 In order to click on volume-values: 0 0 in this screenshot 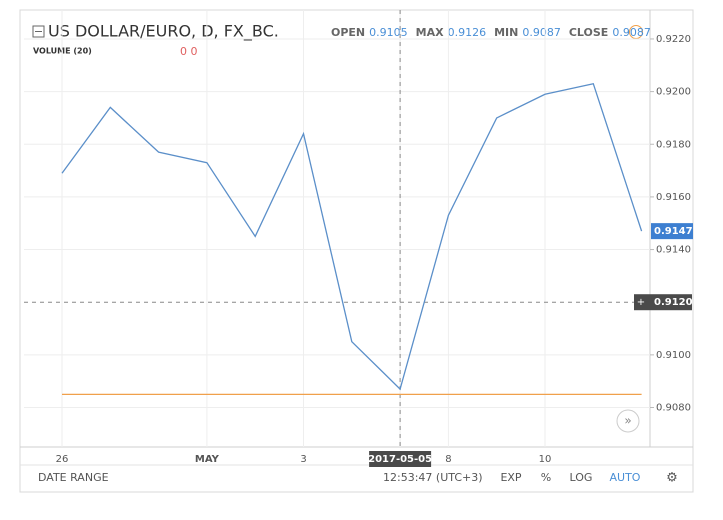, I will do `click(189, 51)`.